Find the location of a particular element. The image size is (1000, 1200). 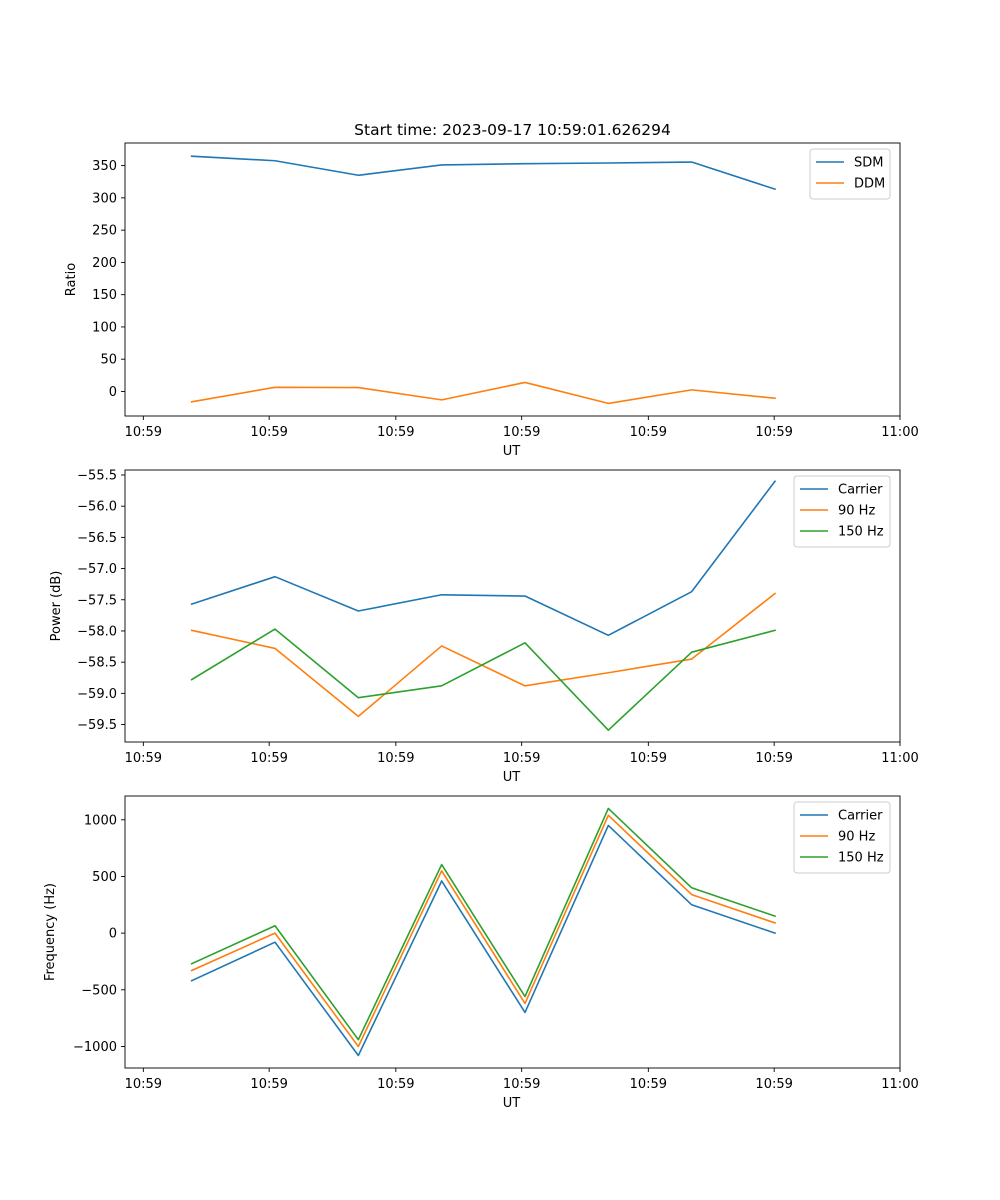

y-tick-label: −57.0 is located at coordinates (97, 569).